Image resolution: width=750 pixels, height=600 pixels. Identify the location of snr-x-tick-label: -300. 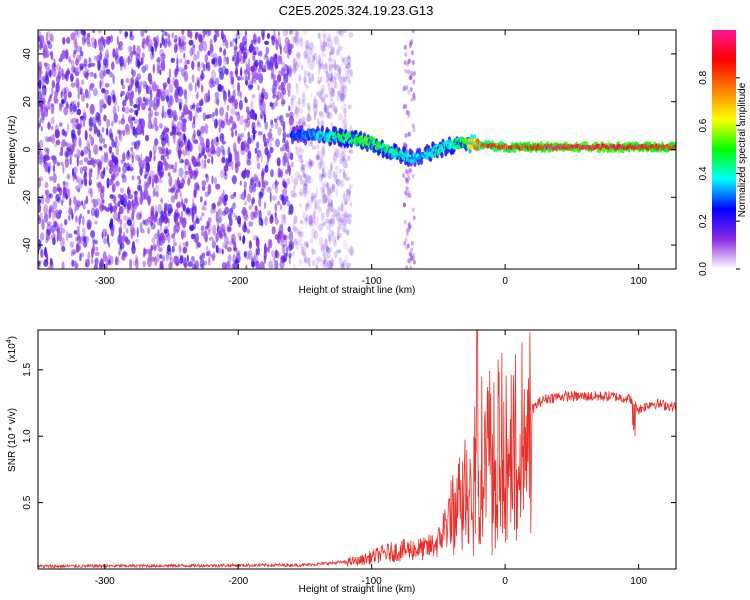
(105, 581).